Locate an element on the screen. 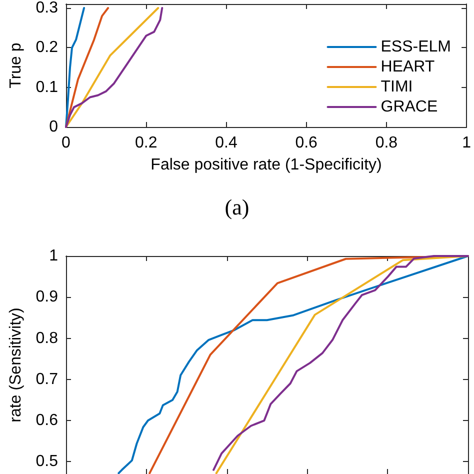  y-tick-label: 0.5 is located at coordinates (47, 461).